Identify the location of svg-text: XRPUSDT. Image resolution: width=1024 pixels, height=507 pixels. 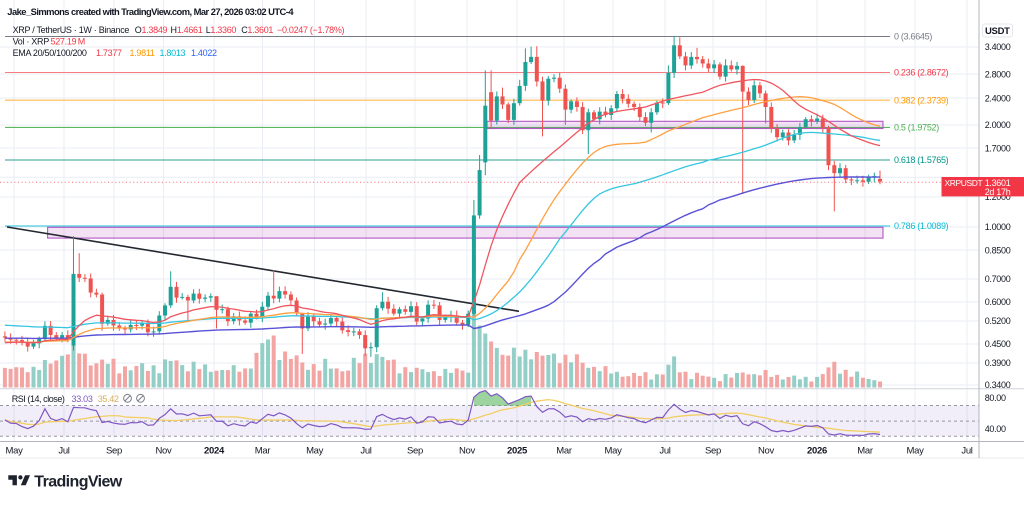
(964, 183).